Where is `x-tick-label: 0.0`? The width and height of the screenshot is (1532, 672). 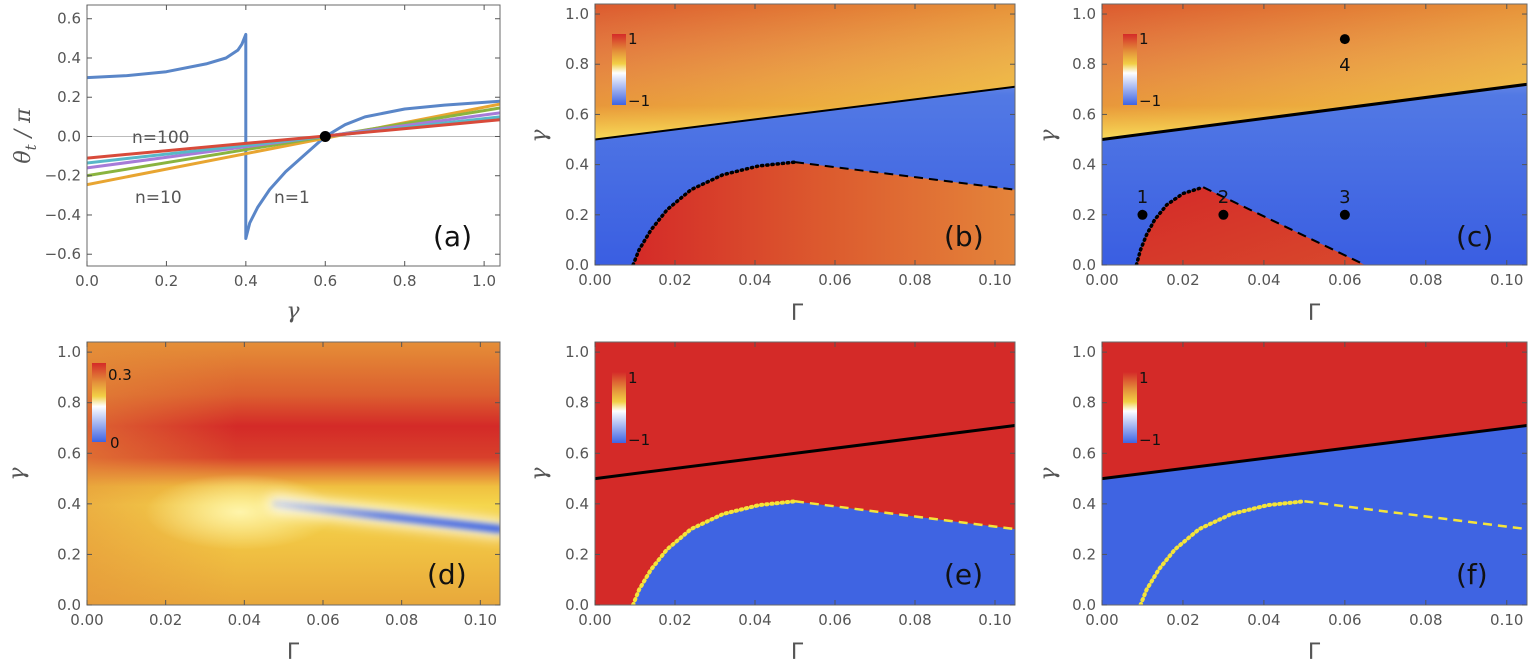 x-tick-label: 0.0 is located at coordinates (87, 281).